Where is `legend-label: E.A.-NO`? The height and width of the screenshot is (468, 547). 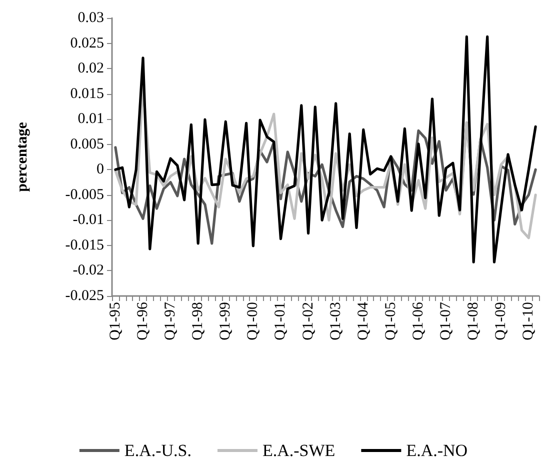
legend-label: E.A.-NO is located at coordinates (437, 450).